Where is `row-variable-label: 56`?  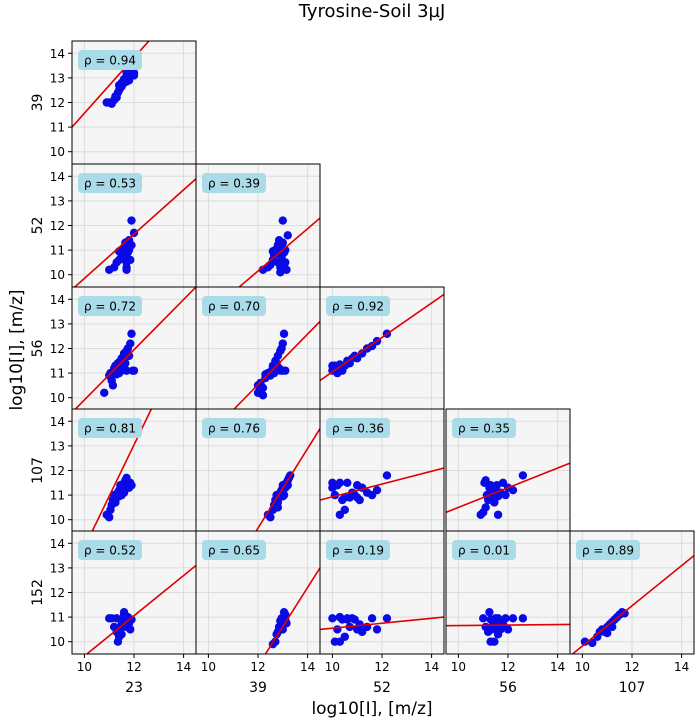
row-variable-label: 56 is located at coordinates (38, 349).